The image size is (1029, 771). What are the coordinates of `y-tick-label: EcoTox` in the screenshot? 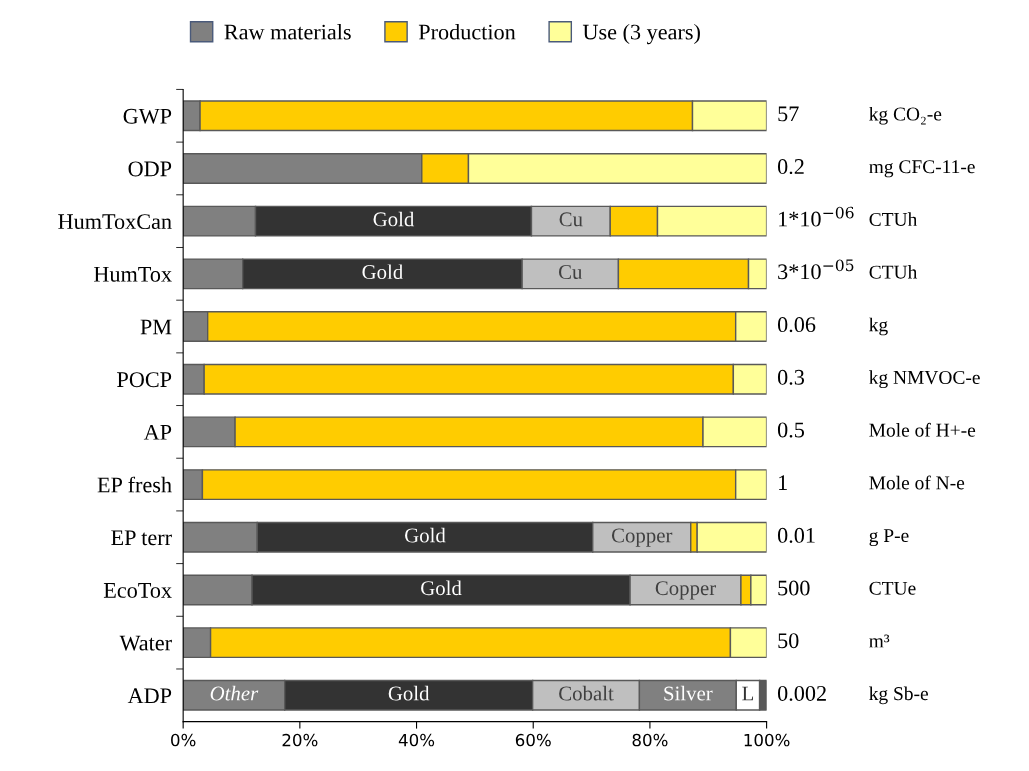 It's located at (137, 590).